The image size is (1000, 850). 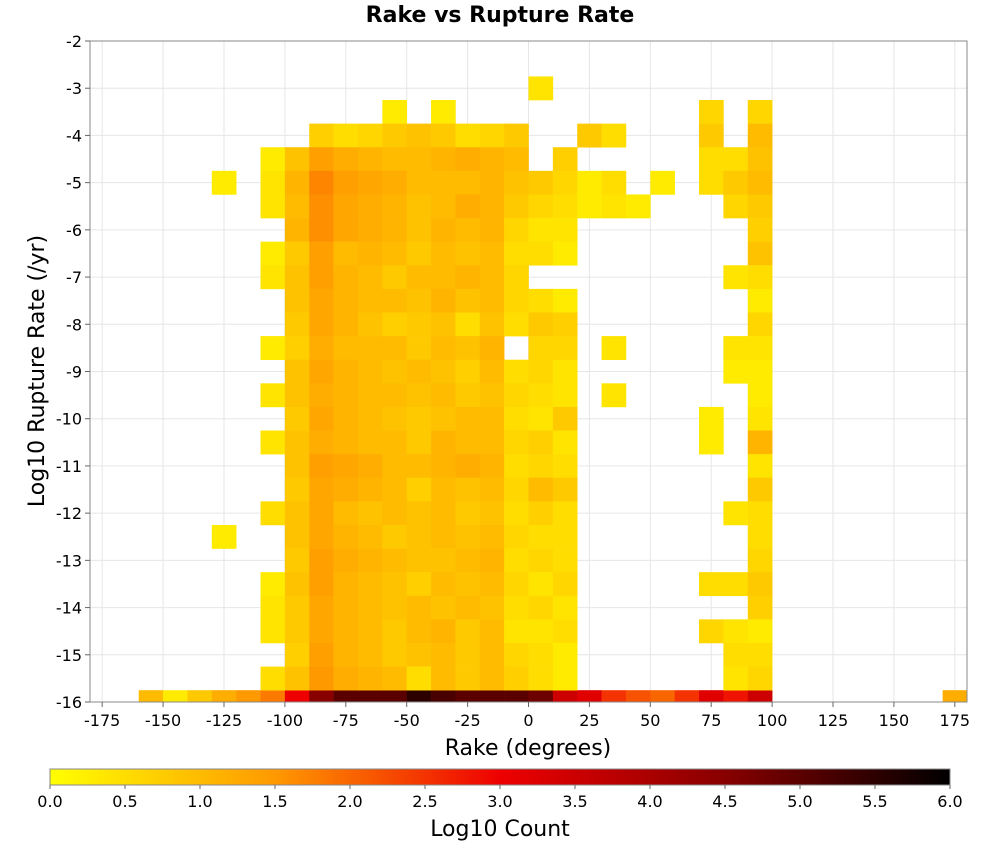 What do you see at coordinates (102, 720) in the screenshot?
I see `x-tick-label: -175` at bounding box center [102, 720].